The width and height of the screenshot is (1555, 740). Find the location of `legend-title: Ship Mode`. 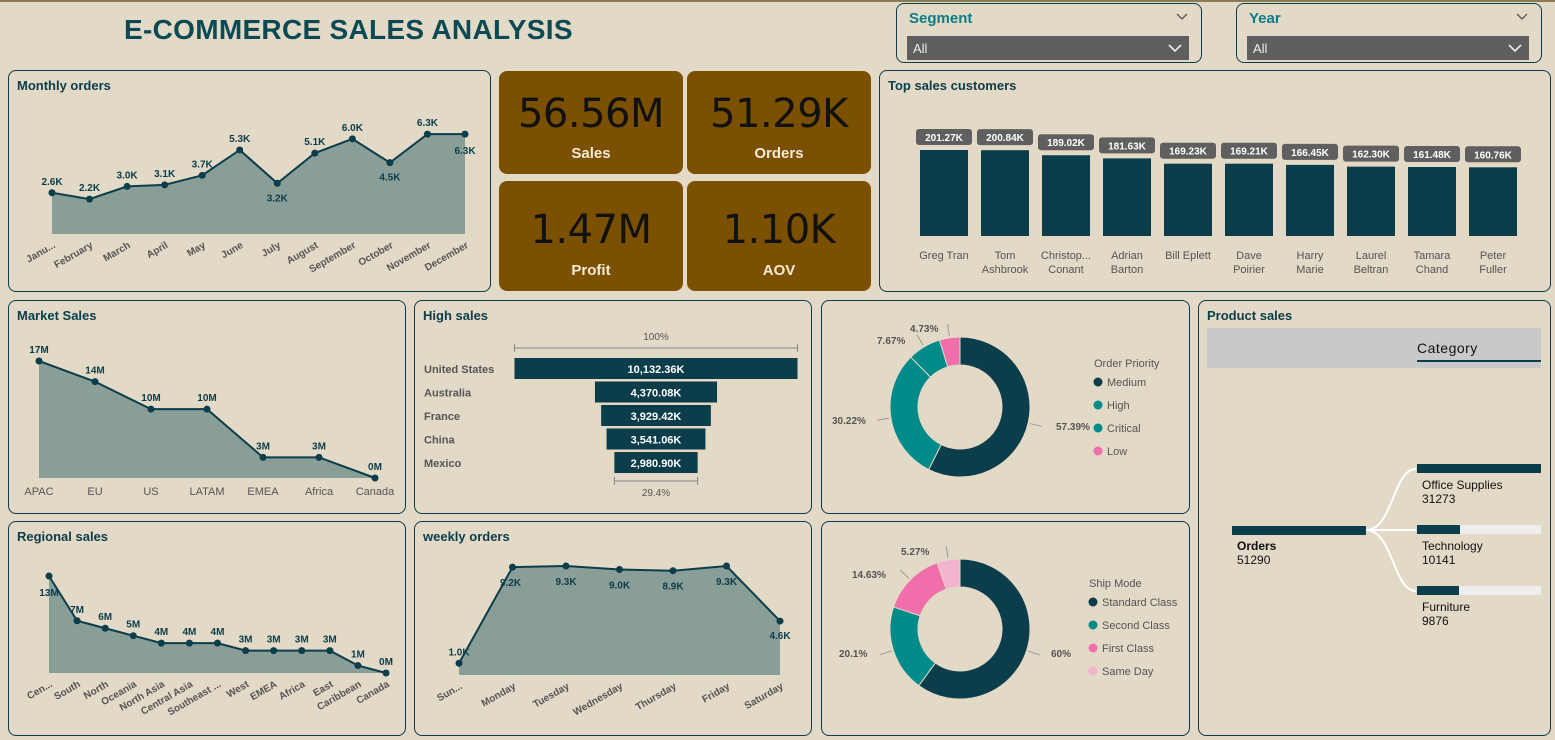

legend-title: Ship Mode is located at coordinates (1115, 584).